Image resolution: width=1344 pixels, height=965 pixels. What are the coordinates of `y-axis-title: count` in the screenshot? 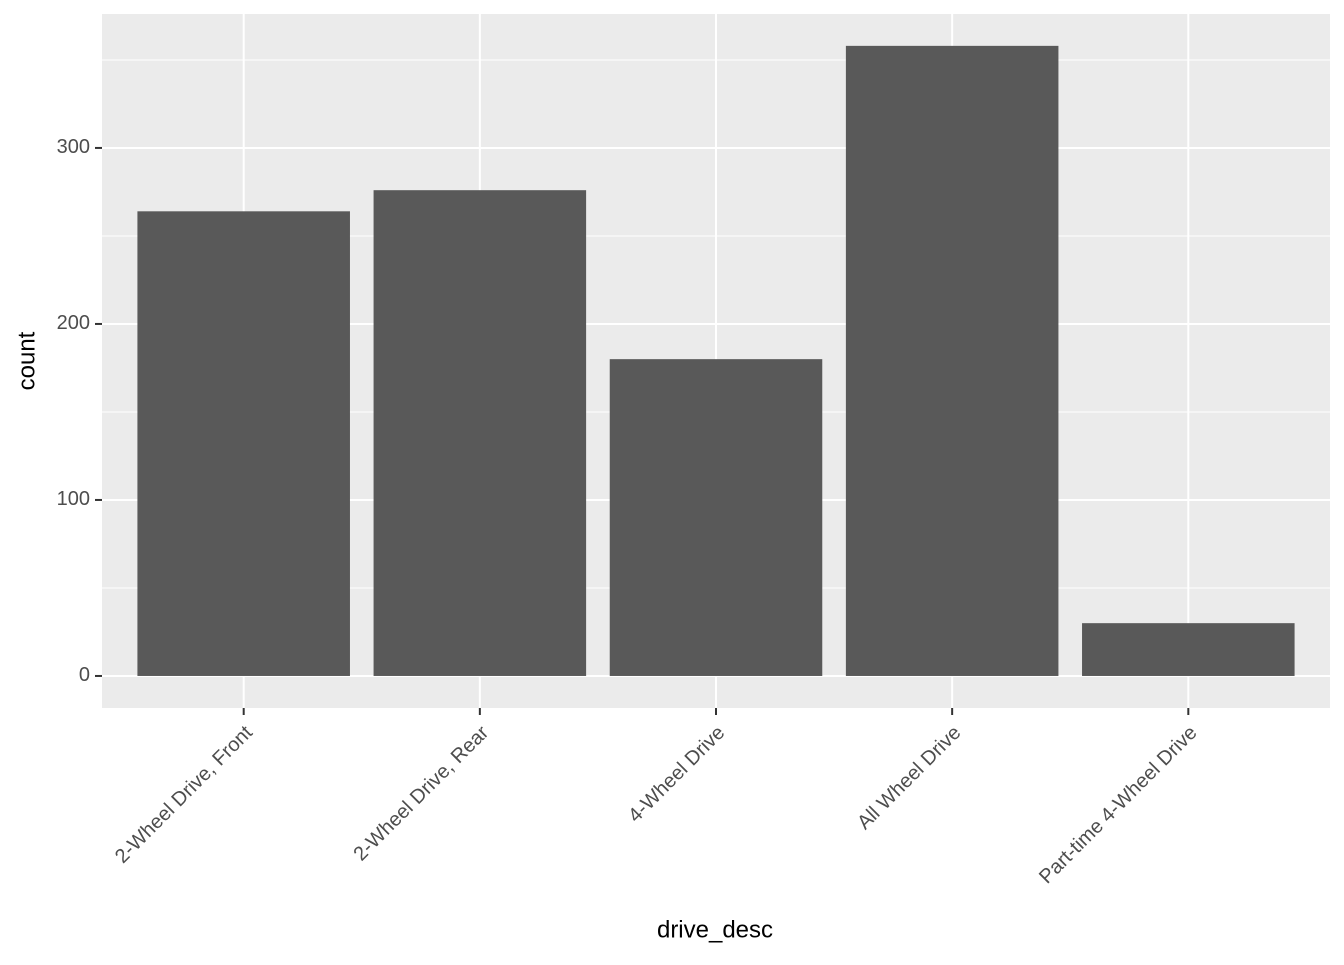 It's located at (26, 360).